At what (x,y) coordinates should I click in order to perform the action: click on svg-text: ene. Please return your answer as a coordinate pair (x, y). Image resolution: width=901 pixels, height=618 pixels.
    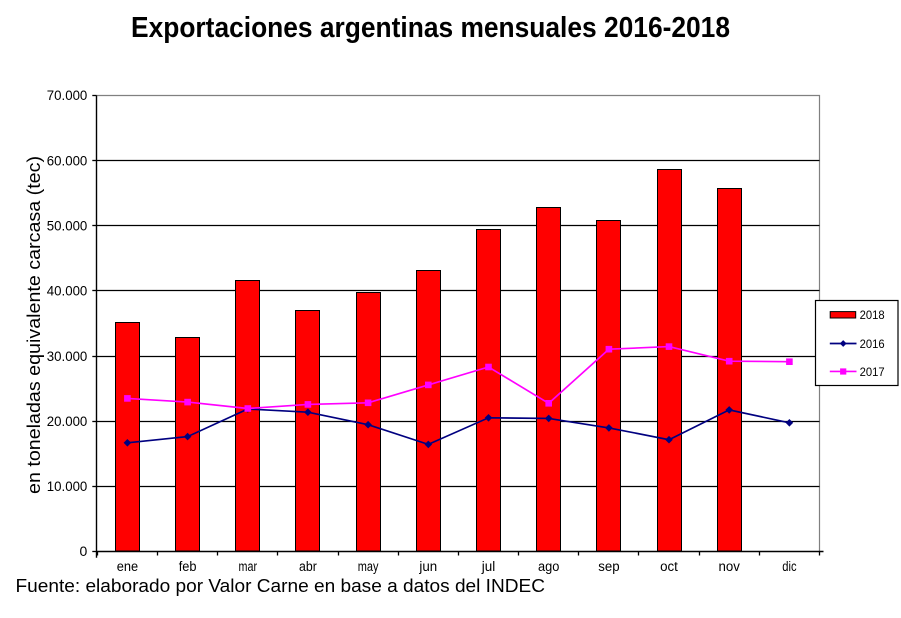
    Looking at the image, I should click on (127, 566).